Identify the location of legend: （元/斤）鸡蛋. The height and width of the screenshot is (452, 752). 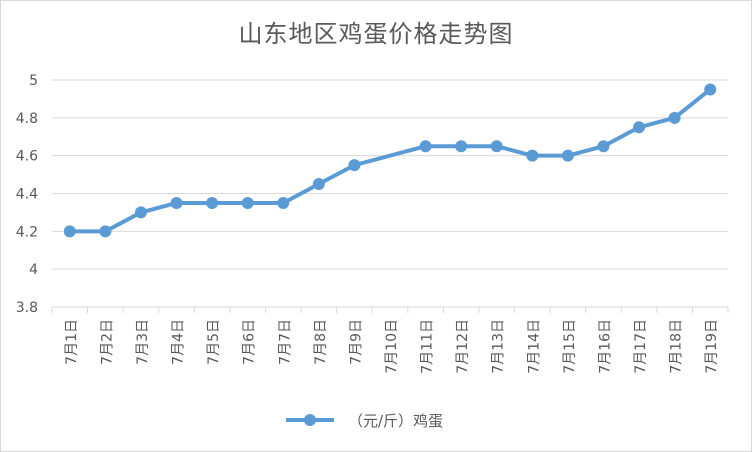
(376, 420).